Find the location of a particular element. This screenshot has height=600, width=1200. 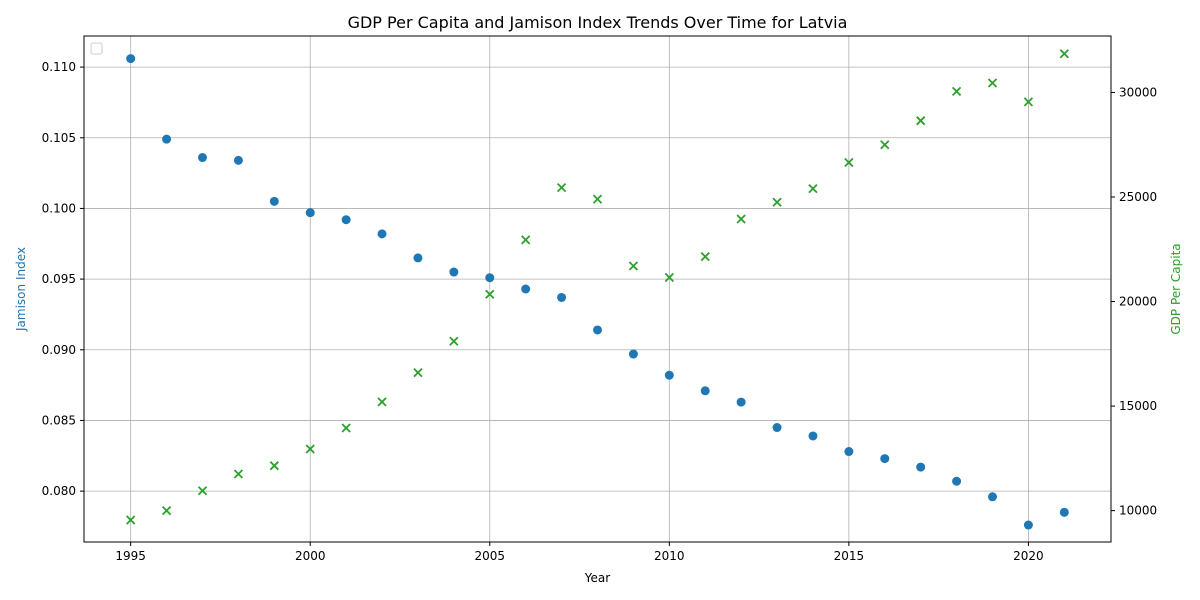

right-tick-label: 15000 is located at coordinates (1138, 406).